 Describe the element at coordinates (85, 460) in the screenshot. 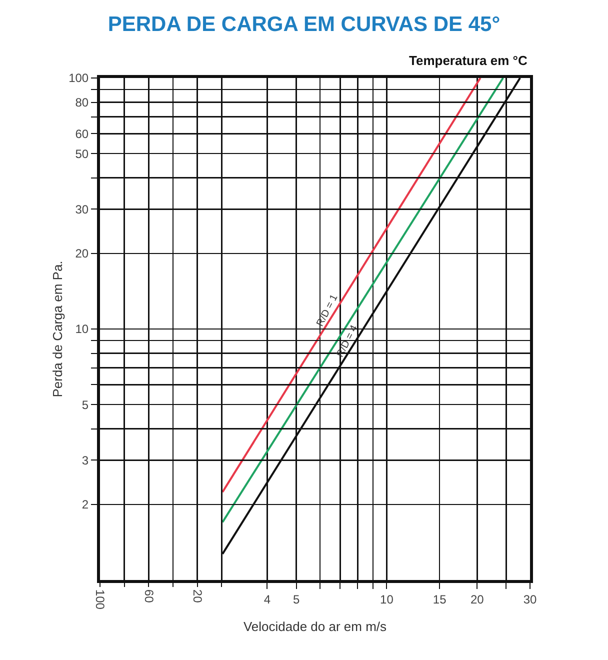

I see `y-tick-label: 3` at that location.